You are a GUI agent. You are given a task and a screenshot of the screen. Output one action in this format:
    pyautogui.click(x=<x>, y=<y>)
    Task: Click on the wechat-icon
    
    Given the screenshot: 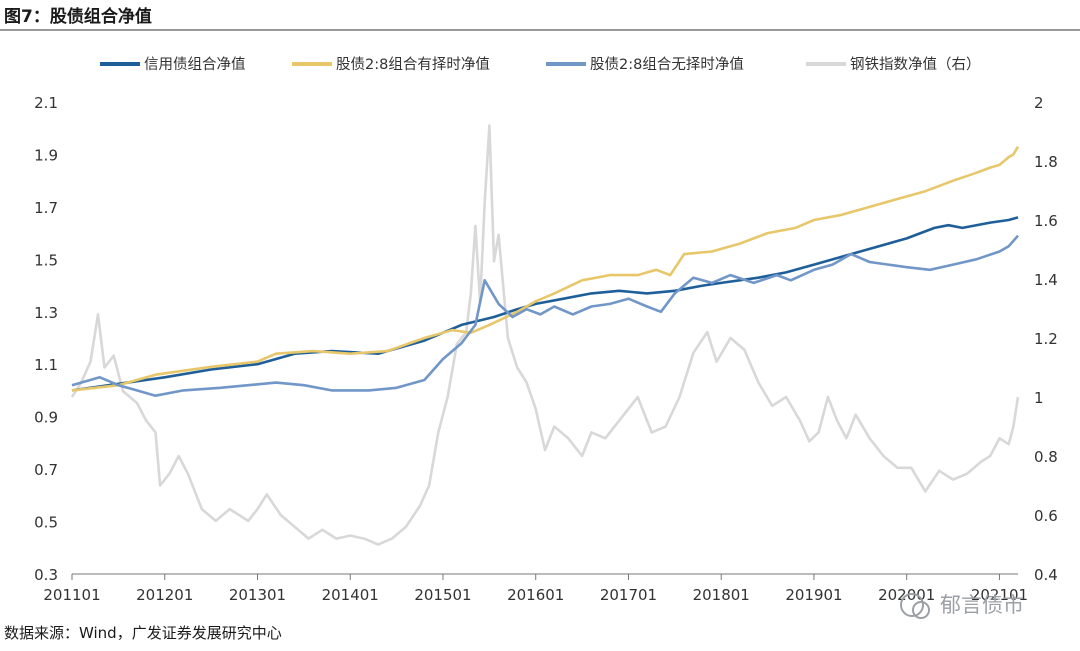 What is the action you would take?
    pyautogui.click(x=912, y=605)
    